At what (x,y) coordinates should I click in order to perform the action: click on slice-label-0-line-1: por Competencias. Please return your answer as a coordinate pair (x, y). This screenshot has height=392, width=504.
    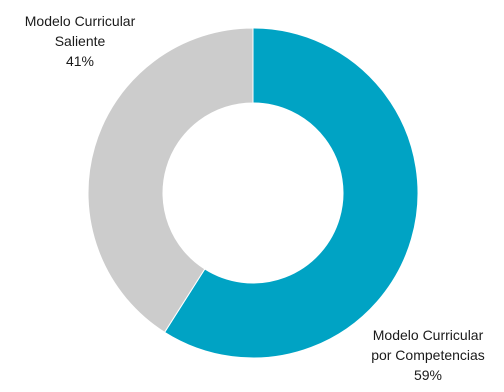
    Looking at the image, I should click on (428, 355).